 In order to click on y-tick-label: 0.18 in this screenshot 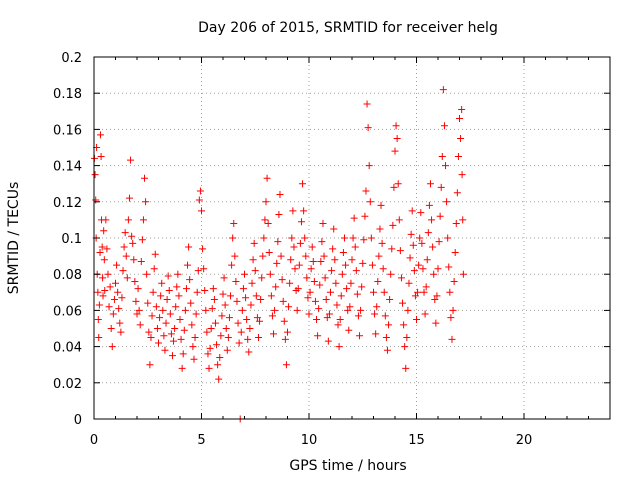, I will do `click(67, 94)`.